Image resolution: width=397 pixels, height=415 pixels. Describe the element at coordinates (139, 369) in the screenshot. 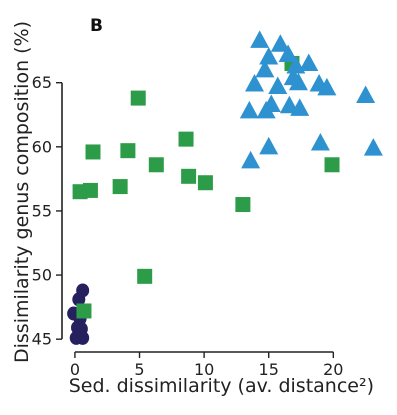

I see `x-tick-label: 5` at that location.